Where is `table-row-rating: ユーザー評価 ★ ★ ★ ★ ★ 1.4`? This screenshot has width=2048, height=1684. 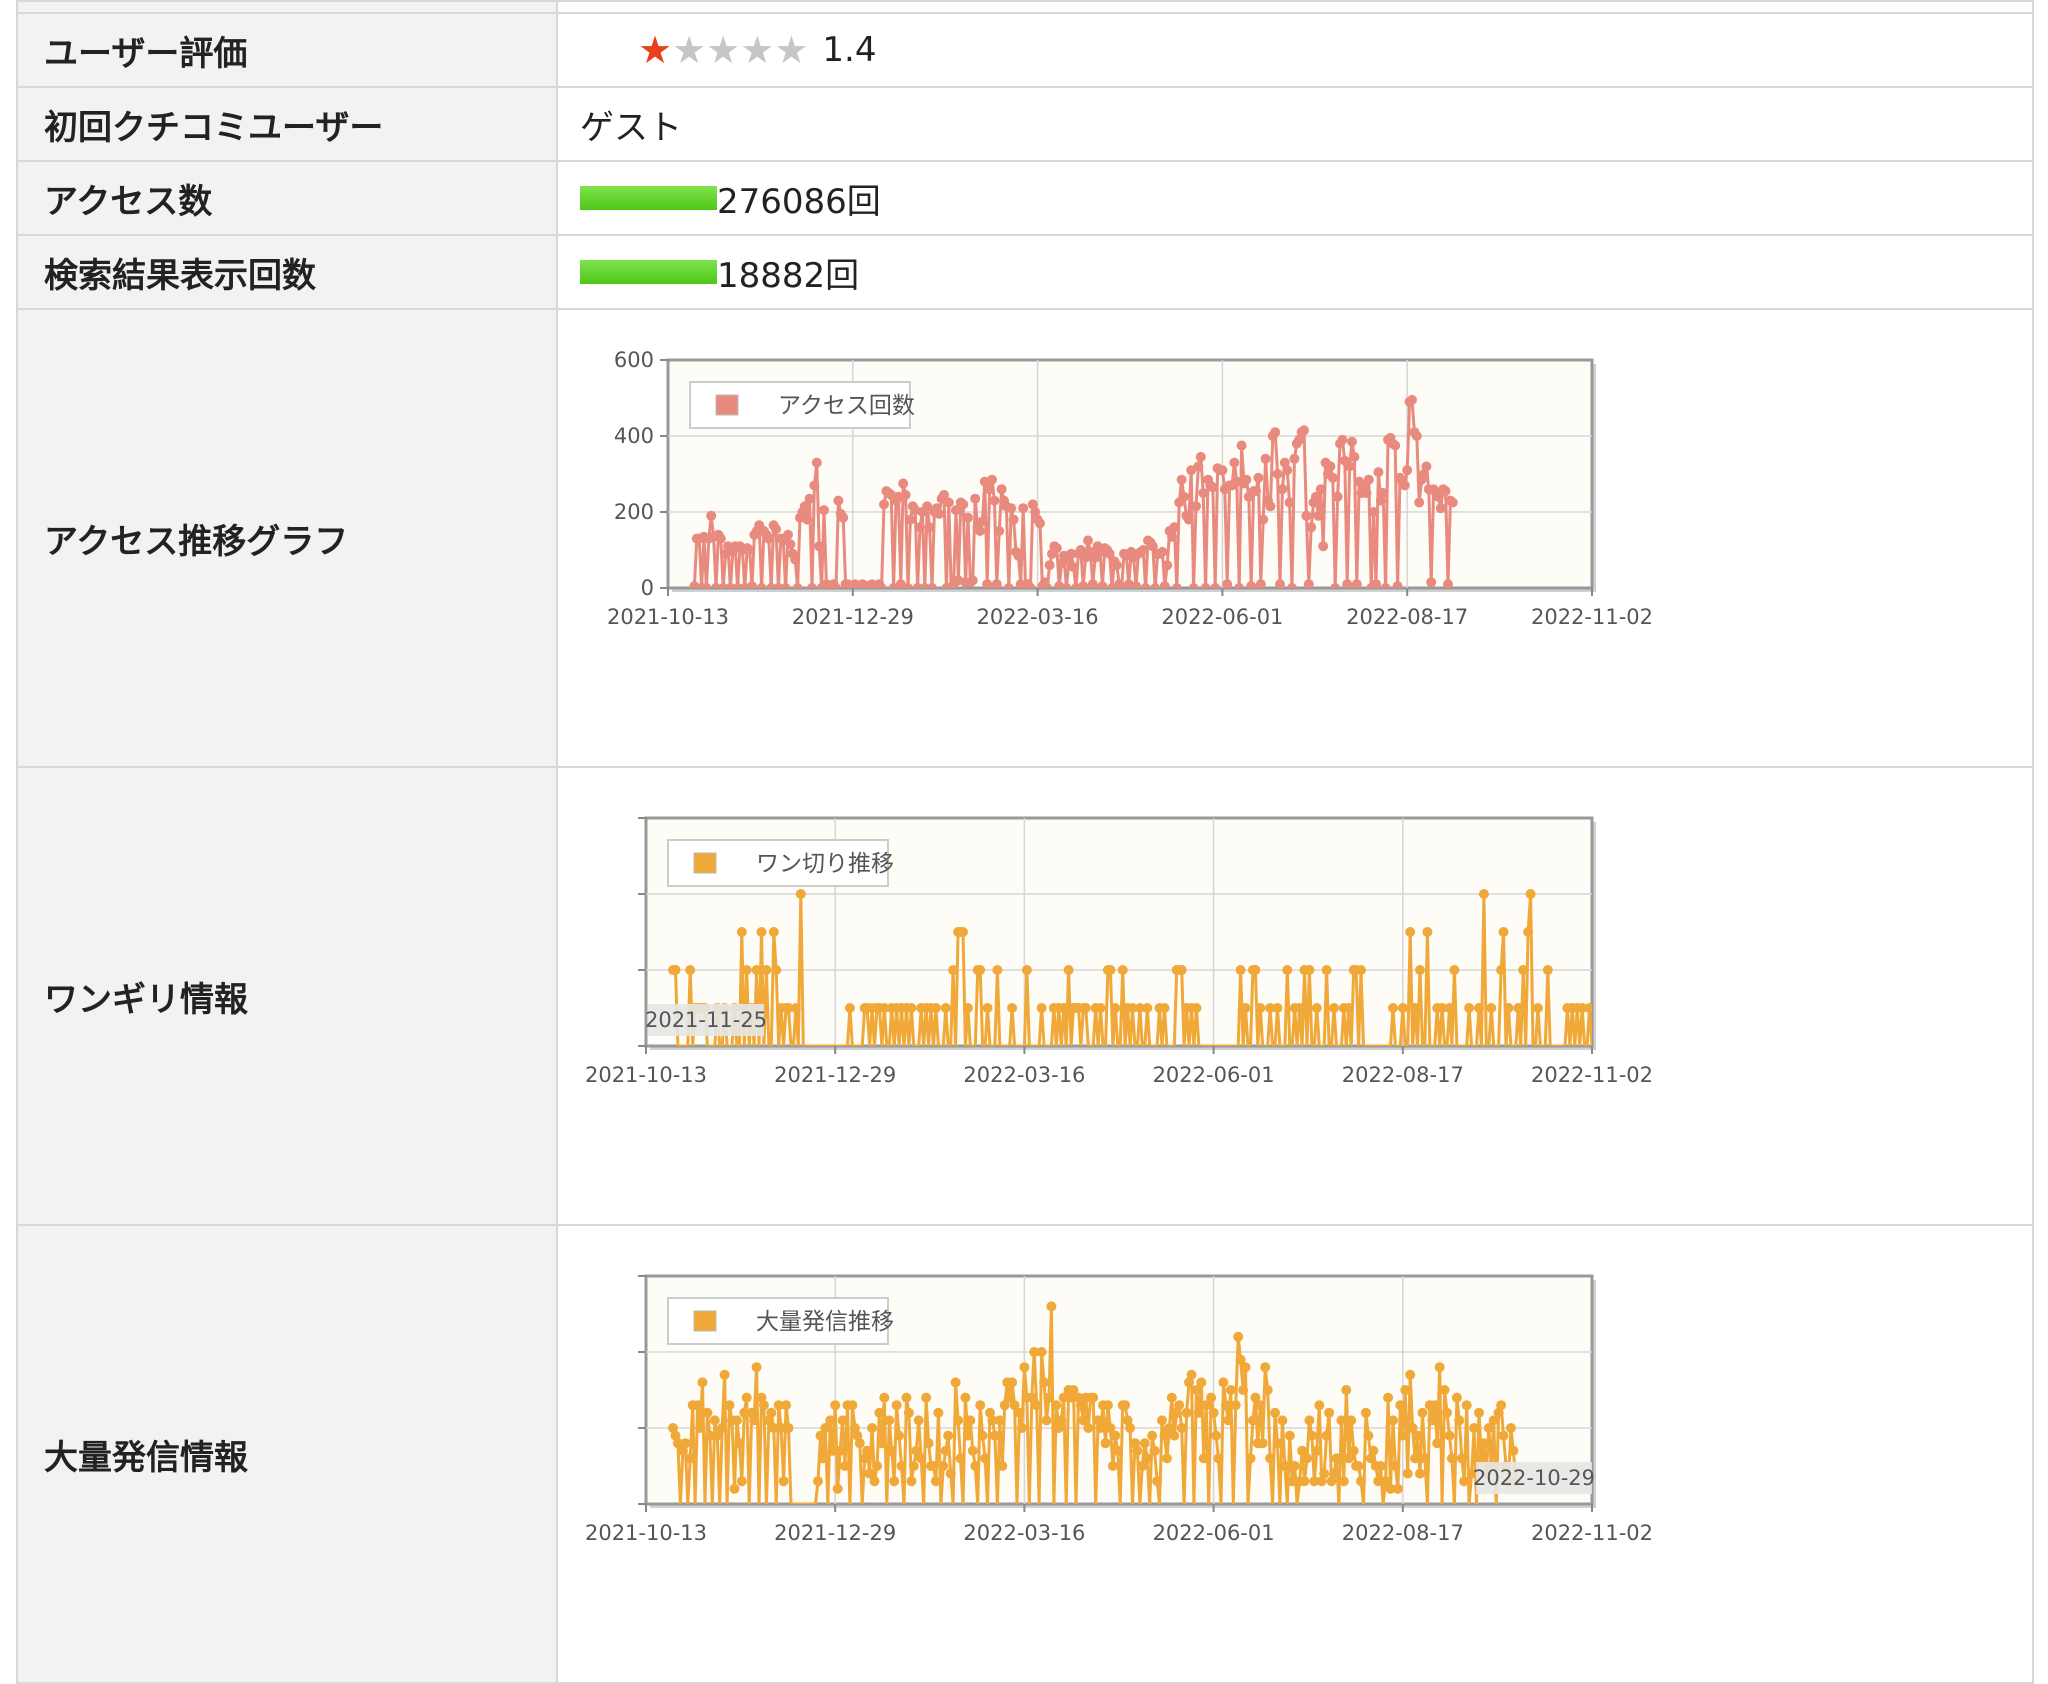 table-row-rating: ユーザー評価 ★ ★ ★ ★ ★ 1.4 is located at coordinates (1025, 50).